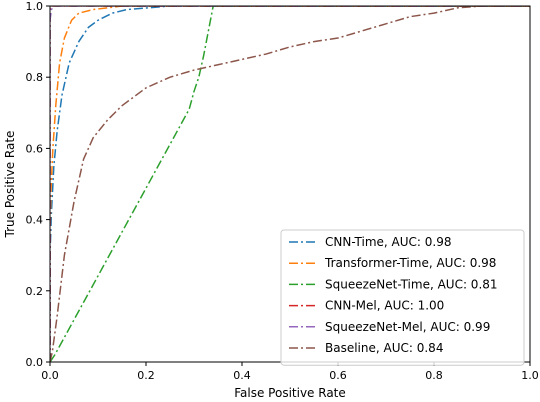 The height and width of the screenshot is (402, 540). I want to click on x-tick-label: 0.2, so click(146, 375).